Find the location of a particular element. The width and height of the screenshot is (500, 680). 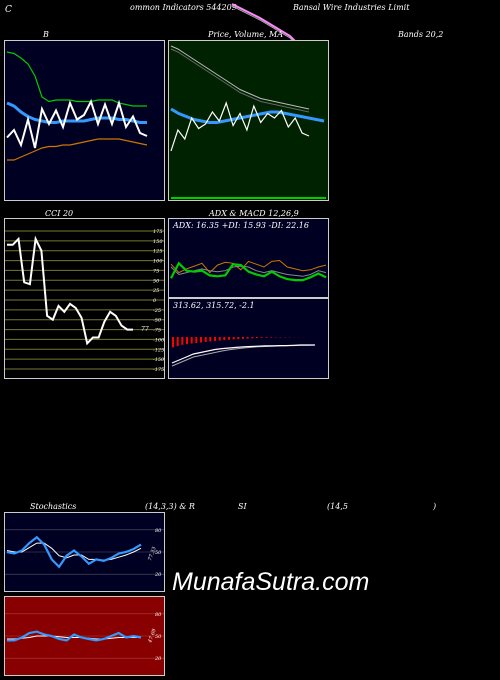

macd-values: 313.62, 315.72, -2.1 is located at coordinates (214, 305).